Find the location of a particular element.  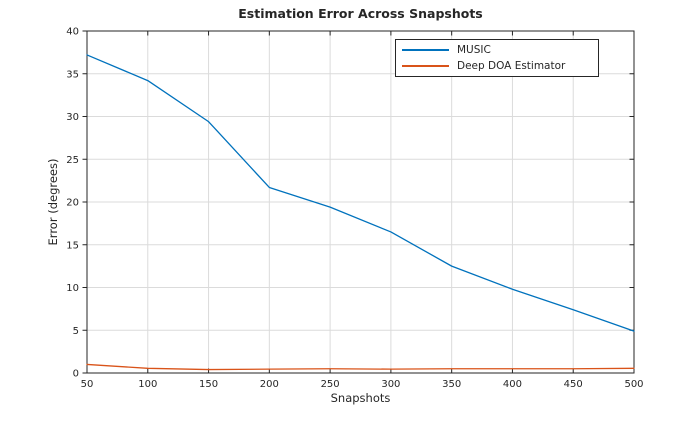

legend-item-deep-doa: Deep DOA Estimator is located at coordinates (497, 66).